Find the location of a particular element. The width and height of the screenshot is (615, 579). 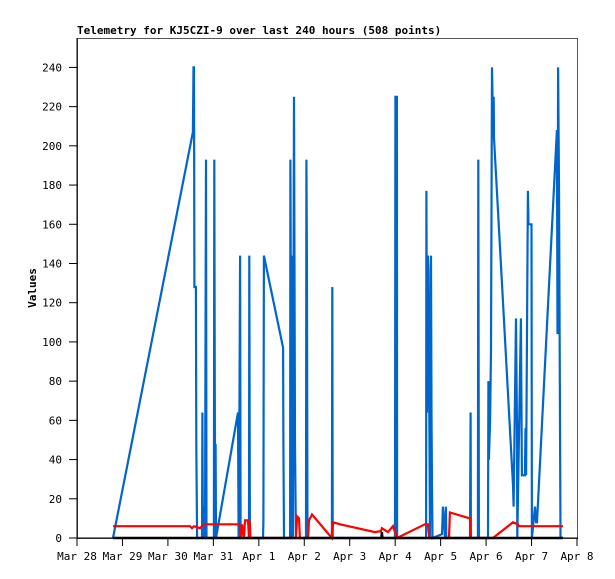

y-tick-label: 60 is located at coordinates (55, 420).